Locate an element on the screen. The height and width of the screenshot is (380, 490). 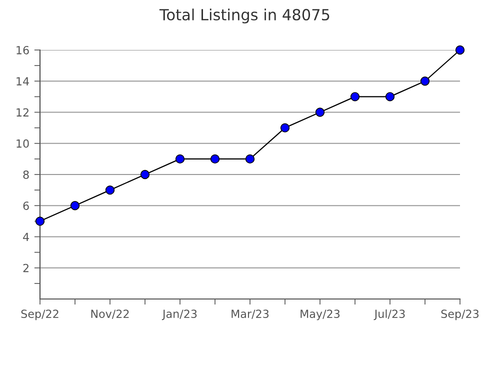
x-tick-label: May/23 is located at coordinates (320, 315).